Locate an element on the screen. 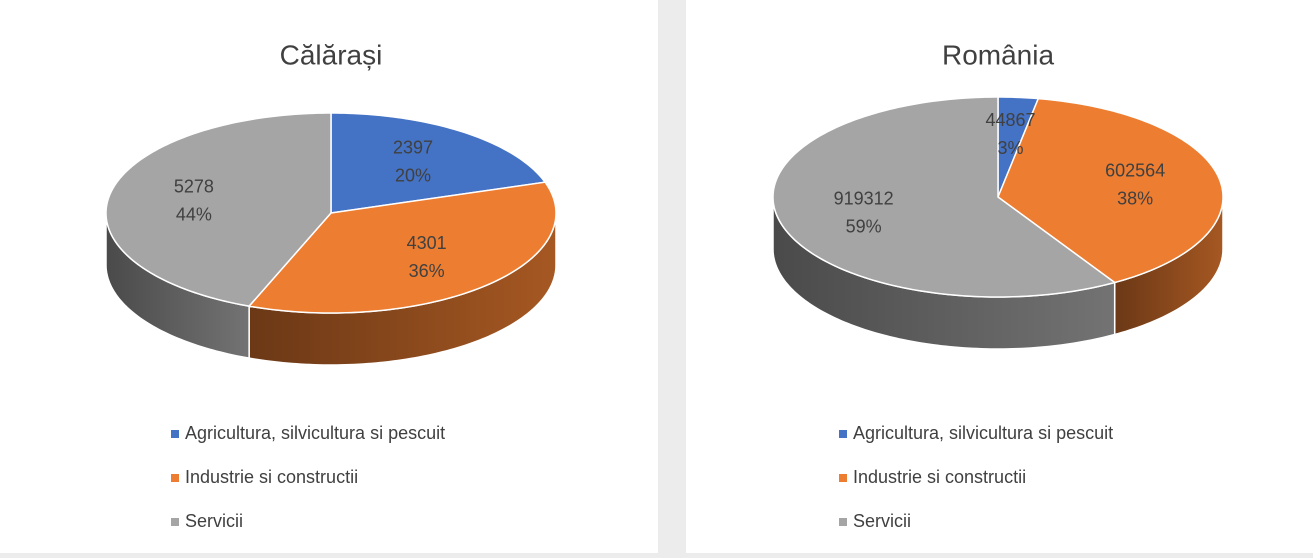 This screenshot has height=558, width=1313. chart-title: Călărași is located at coordinates (331, 54).